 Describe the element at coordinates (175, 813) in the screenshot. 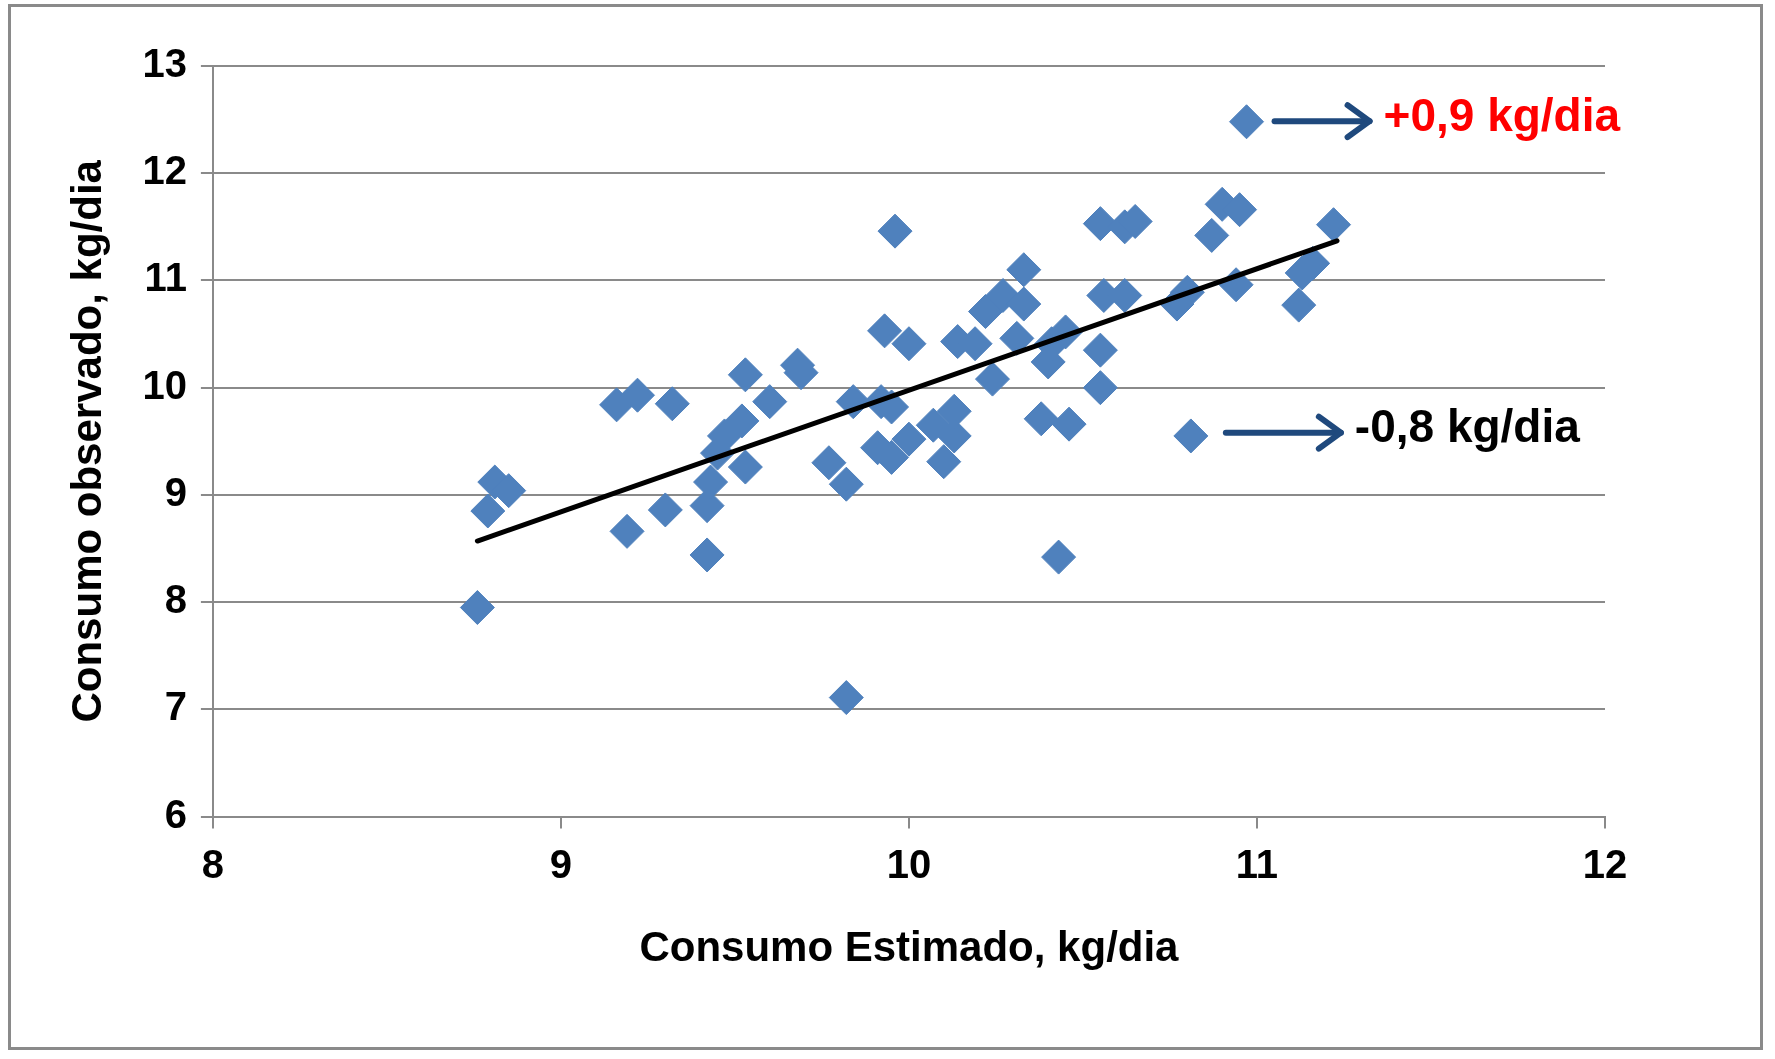

I see `y-tick-label: 6` at that location.